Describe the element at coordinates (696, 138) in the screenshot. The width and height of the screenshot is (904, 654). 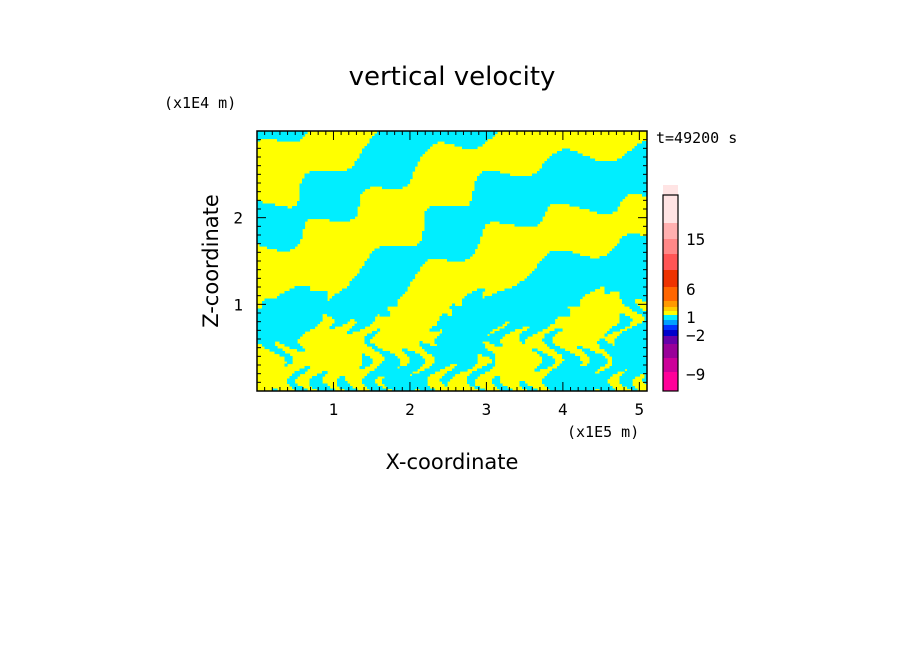
I see `time-label: t=49200 s` at that location.